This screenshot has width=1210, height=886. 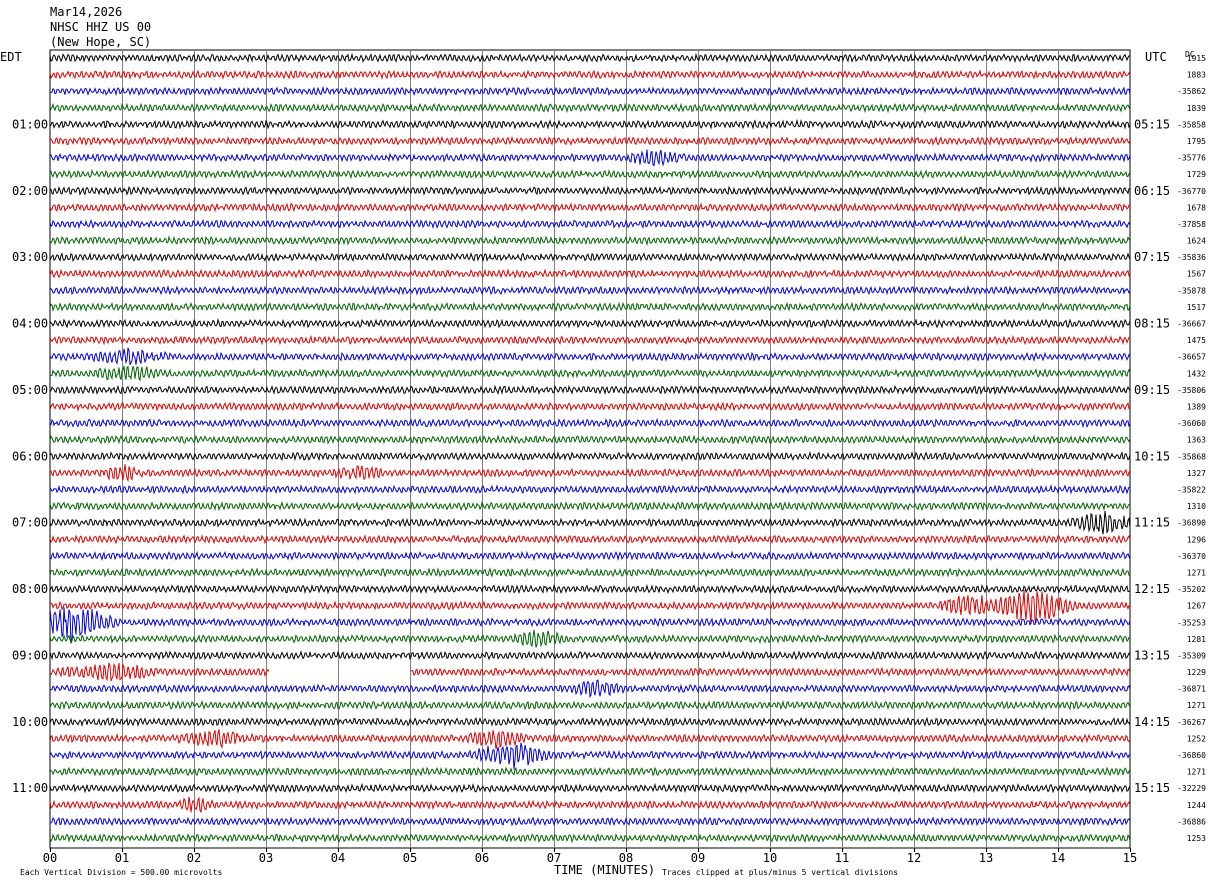 What do you see at coordinates (30, 390) in the screenshot?
I see `left-time-label: 05:00` at bounding box center [30, 390].